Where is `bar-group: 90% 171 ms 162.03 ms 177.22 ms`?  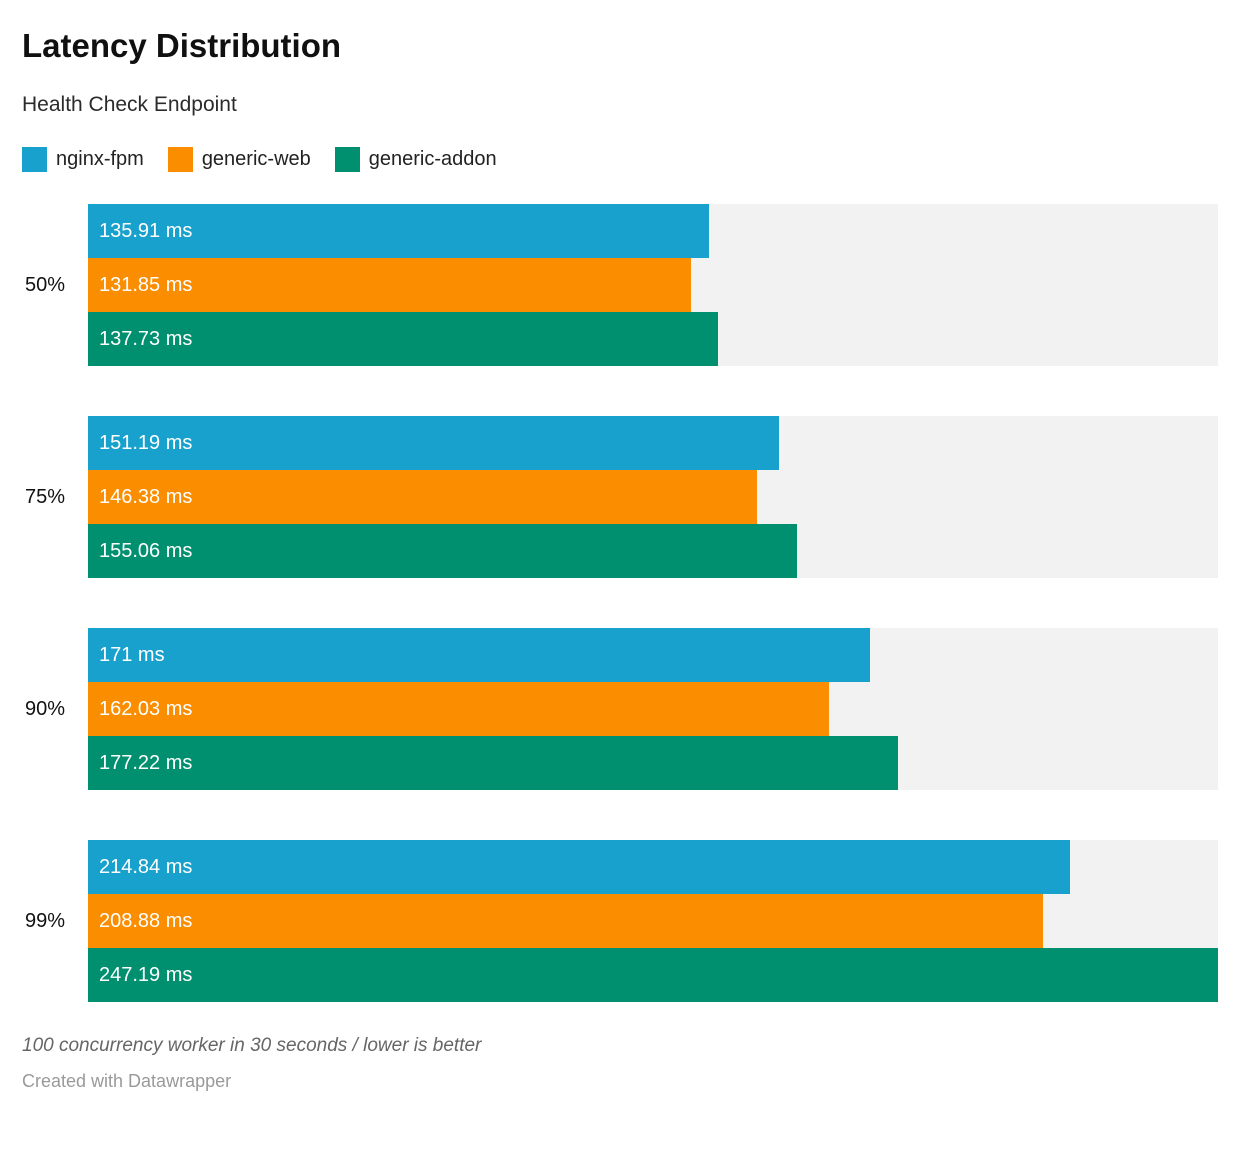 bar-group: 90% 171 ms 162.03 ms 177.22 ms is located at coordinates (620, 709).